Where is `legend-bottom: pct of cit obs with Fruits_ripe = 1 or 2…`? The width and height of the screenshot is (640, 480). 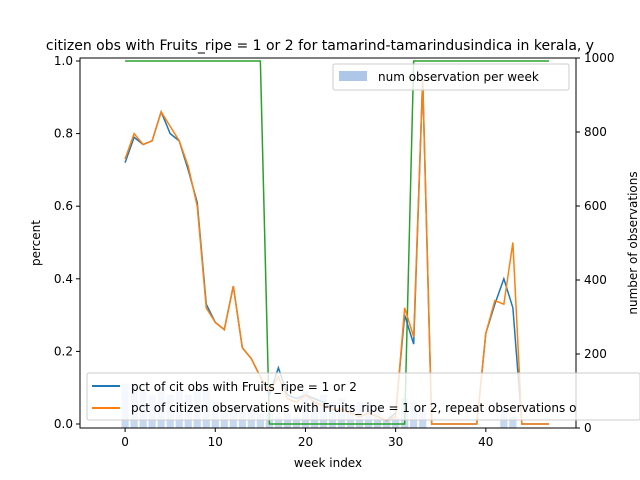 legend-bottom: pct of cit obs with Fruits_ripe = 1 or 2… is located at coordinates (363, 396).